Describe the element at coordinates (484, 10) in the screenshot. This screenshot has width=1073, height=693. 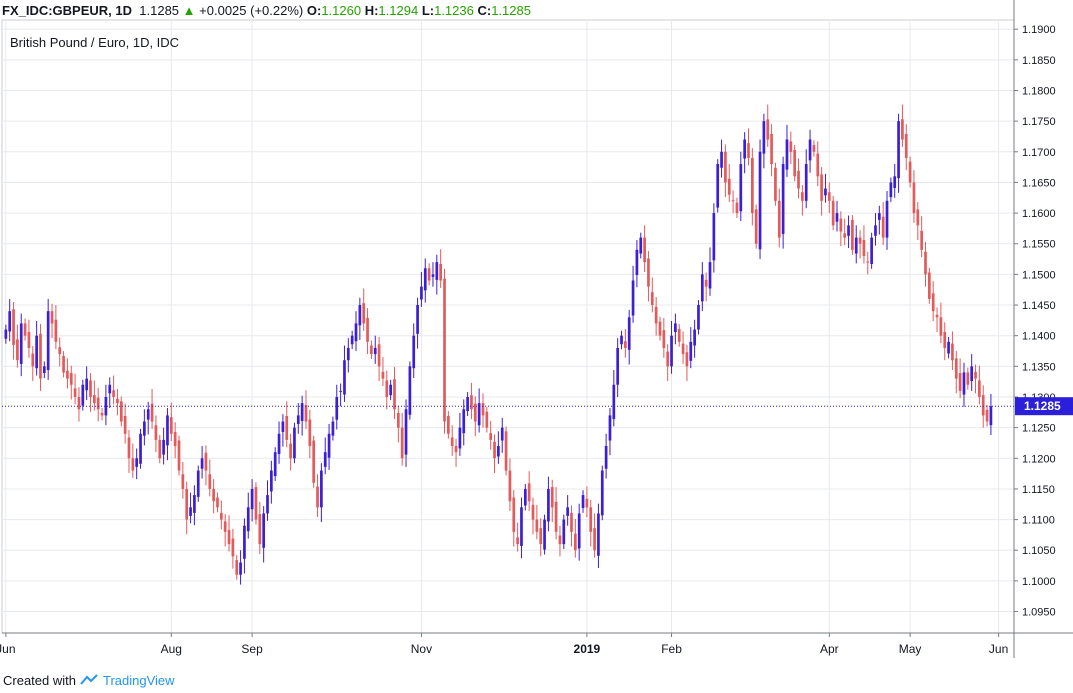
I see `close-label: C:` at that location.